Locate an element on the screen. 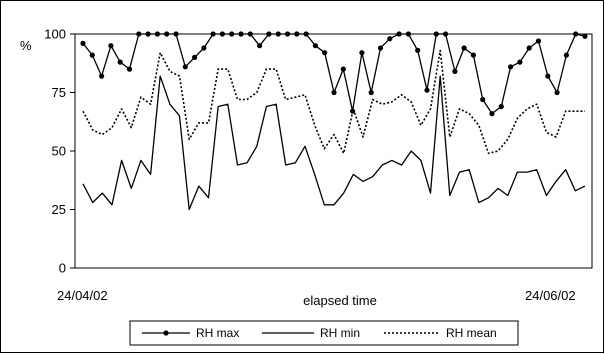  y-tick-label-50: 50 is located at coordinates (59, 151).